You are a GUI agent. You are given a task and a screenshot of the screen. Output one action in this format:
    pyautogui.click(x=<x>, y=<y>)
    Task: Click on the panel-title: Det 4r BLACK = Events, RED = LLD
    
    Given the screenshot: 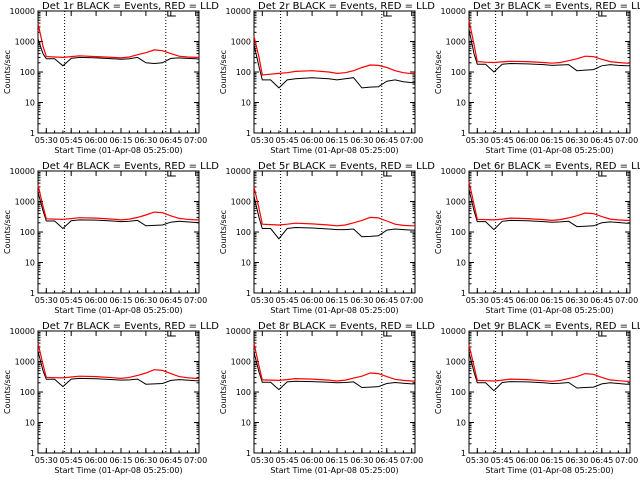 What is the action you would take?
    pyautogui.click(x=130, y=166)
    